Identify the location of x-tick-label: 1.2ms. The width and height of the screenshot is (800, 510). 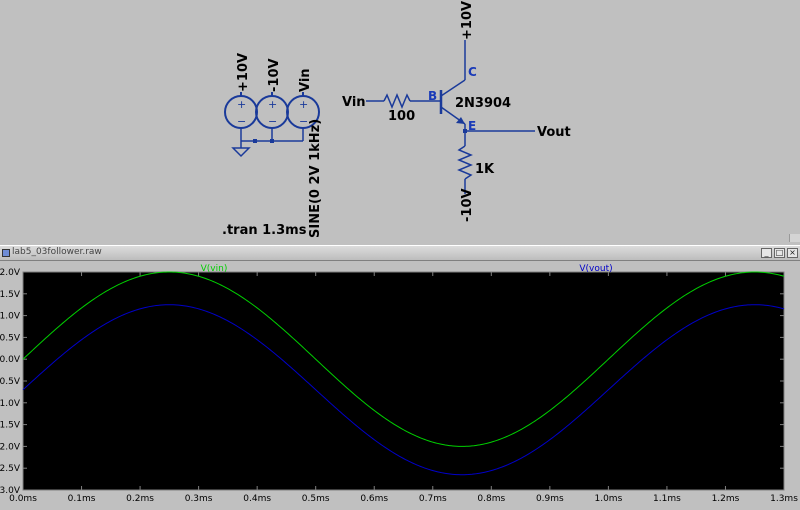
(726, 499).